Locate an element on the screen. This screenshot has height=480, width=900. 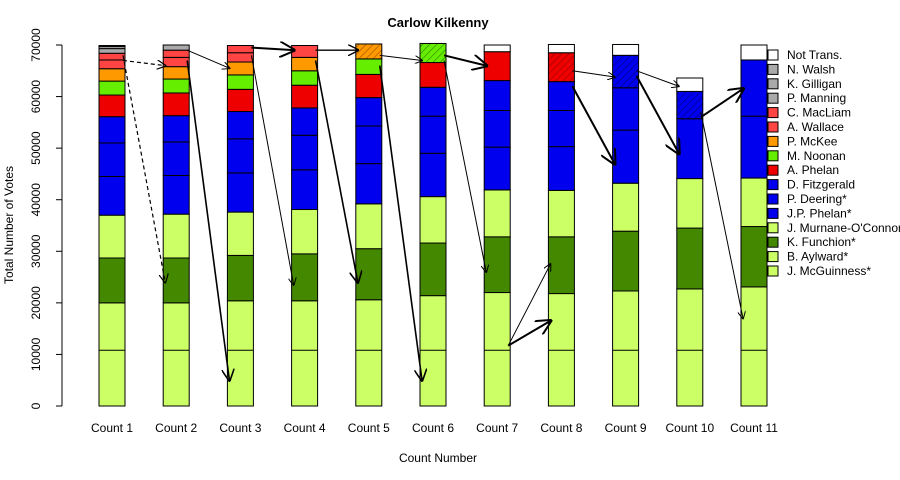
legend-entry: P. McKee is located at coordinates (802, 141).